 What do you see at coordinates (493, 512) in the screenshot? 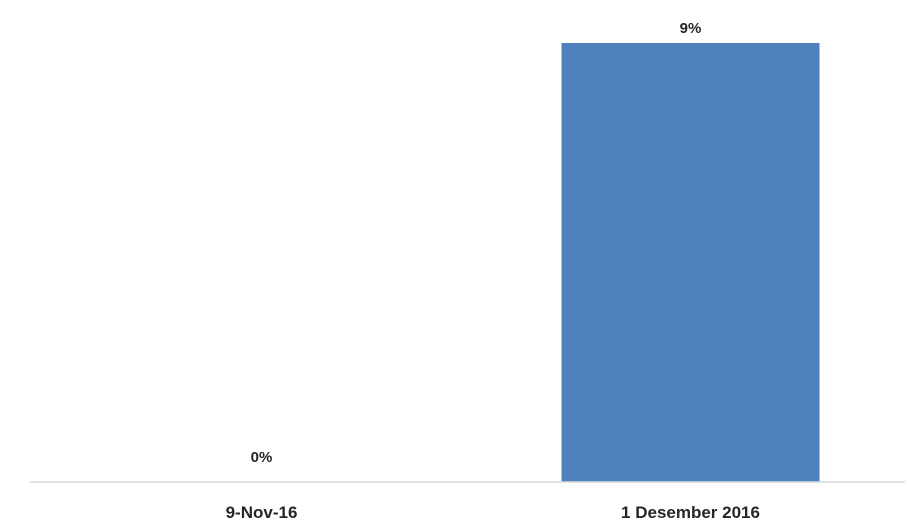
I see `x-tick-labels-layer: 9-Nov-16 1 Desember 2016` at bounding box center [493, 512].